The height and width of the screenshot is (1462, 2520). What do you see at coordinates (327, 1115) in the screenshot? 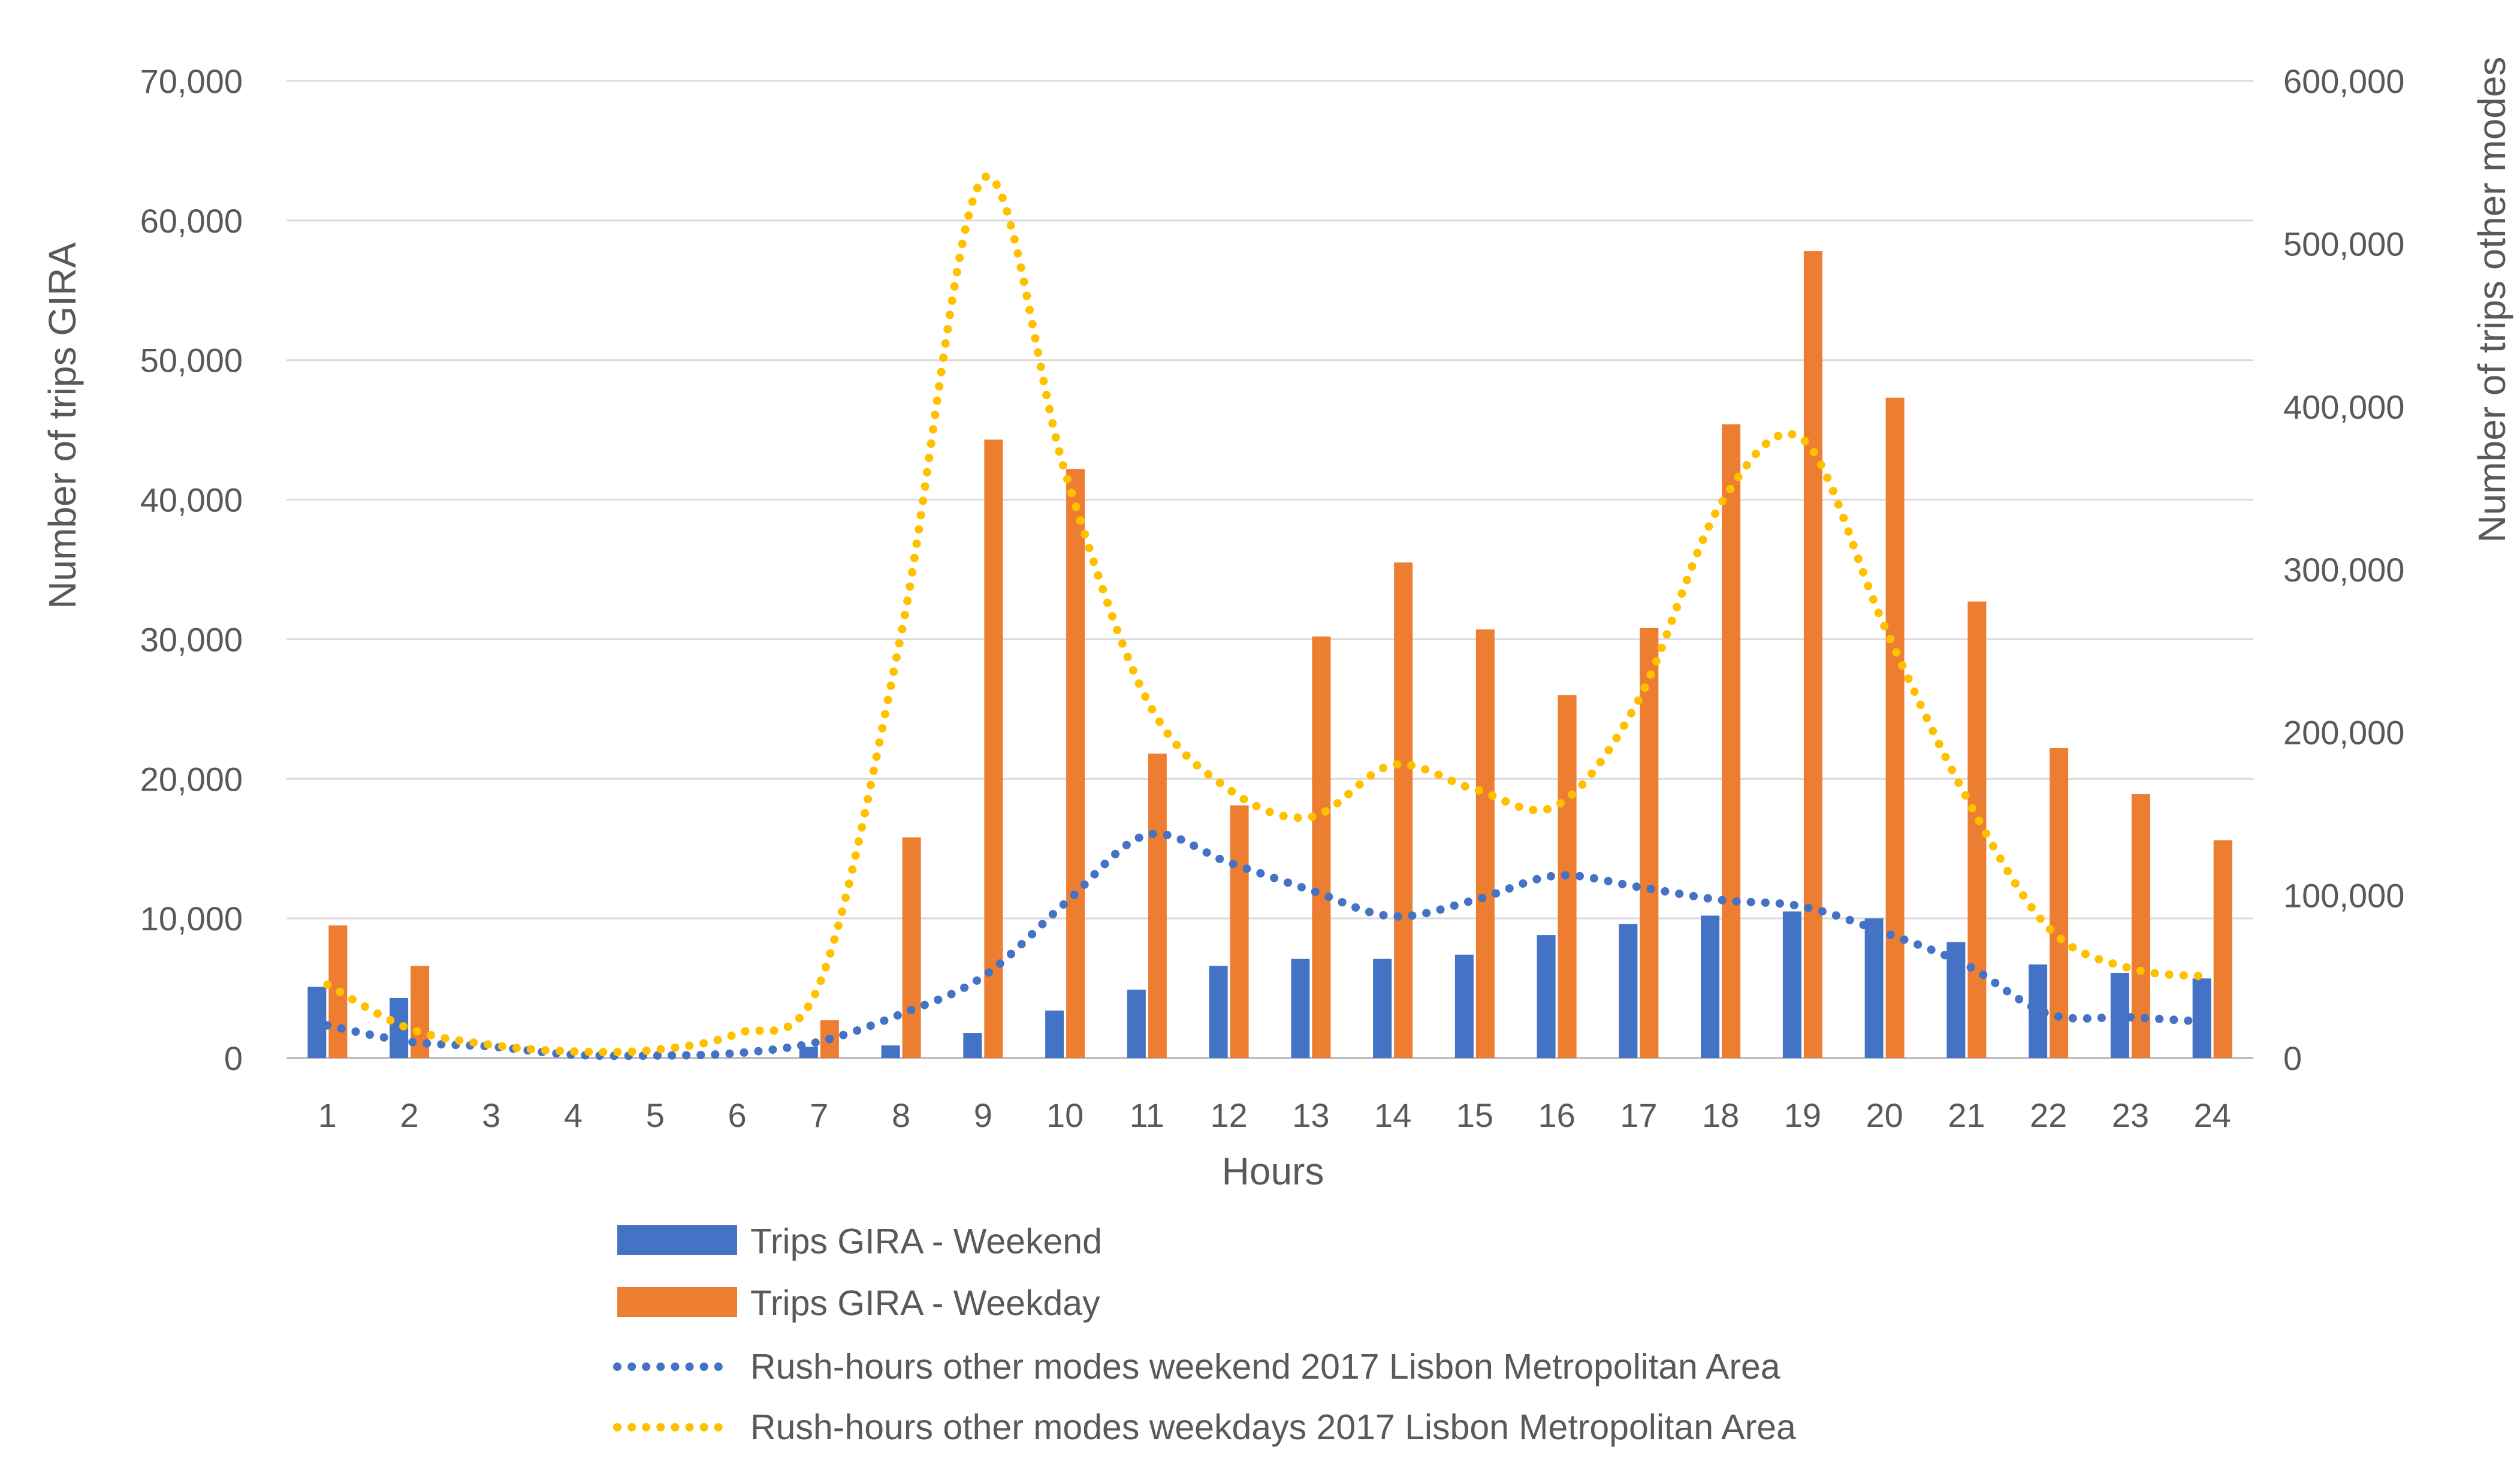
I see `x-tick-label: 1` at bounding box center [327, 1115].